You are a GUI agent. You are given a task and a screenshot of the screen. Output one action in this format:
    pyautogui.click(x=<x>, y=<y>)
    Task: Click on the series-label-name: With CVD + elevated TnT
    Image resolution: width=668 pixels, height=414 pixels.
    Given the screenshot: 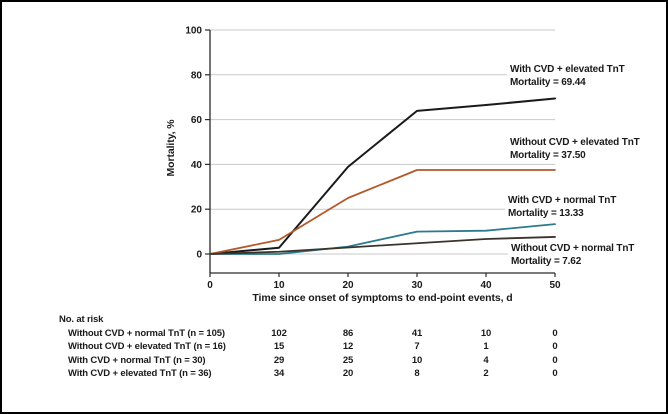 What is the action you would take?
    pyautogui.click(x=567, y=69)
    